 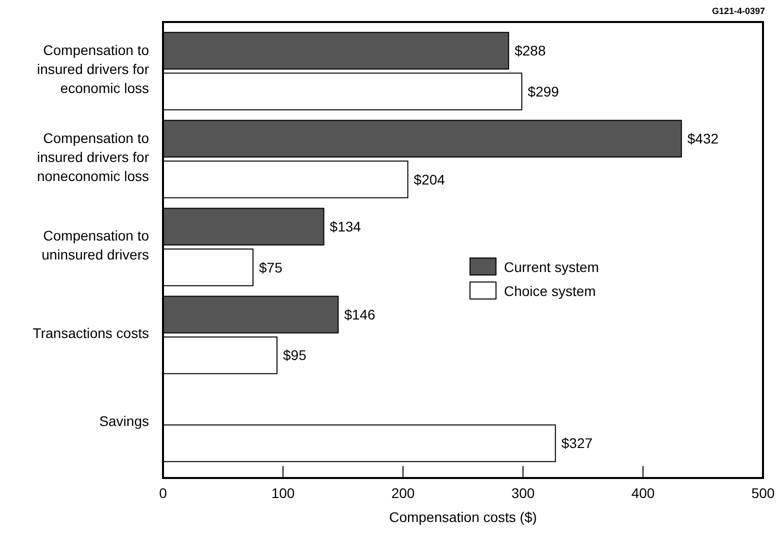 I want to click on x-tick-label: 0, so click(x=163, y=493).